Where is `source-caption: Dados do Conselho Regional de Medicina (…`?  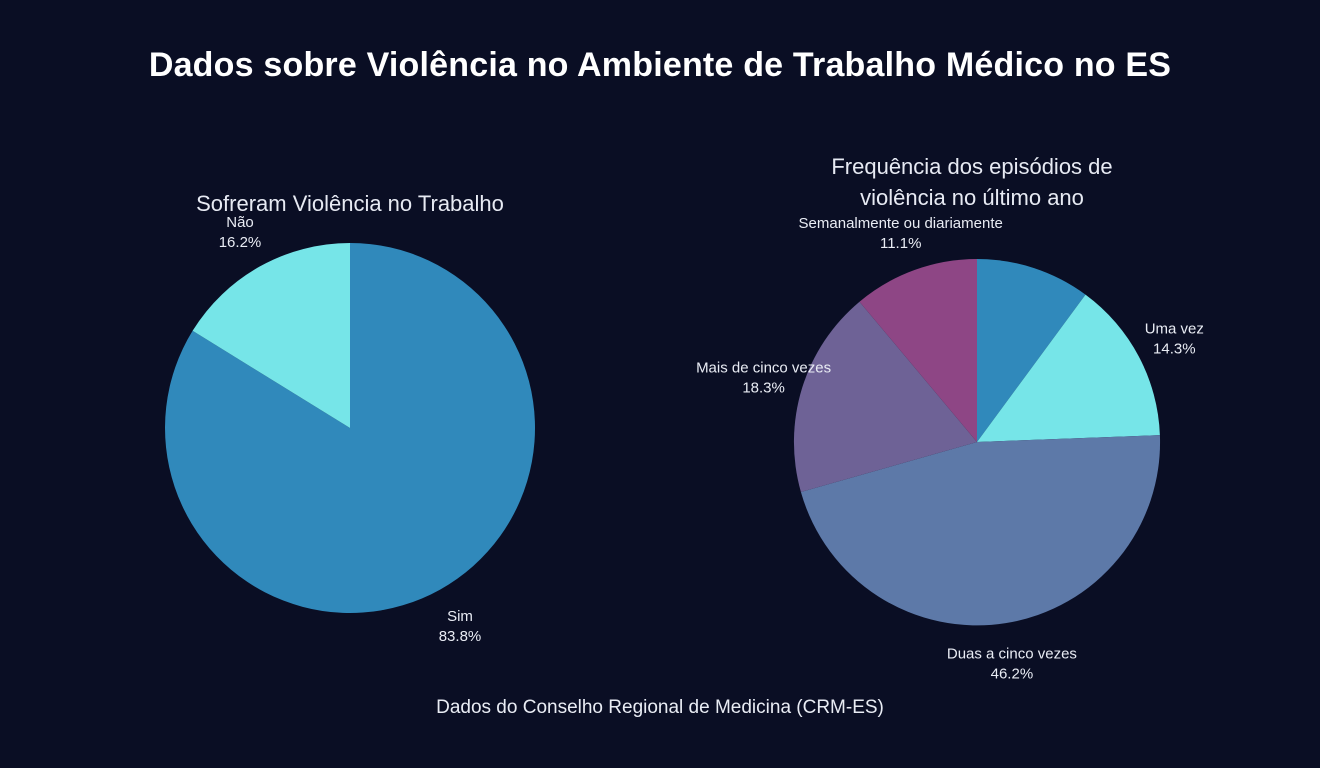
source-caption: Dados do Conselho Regional de Medicina (… is located at coordinates (660, 707).